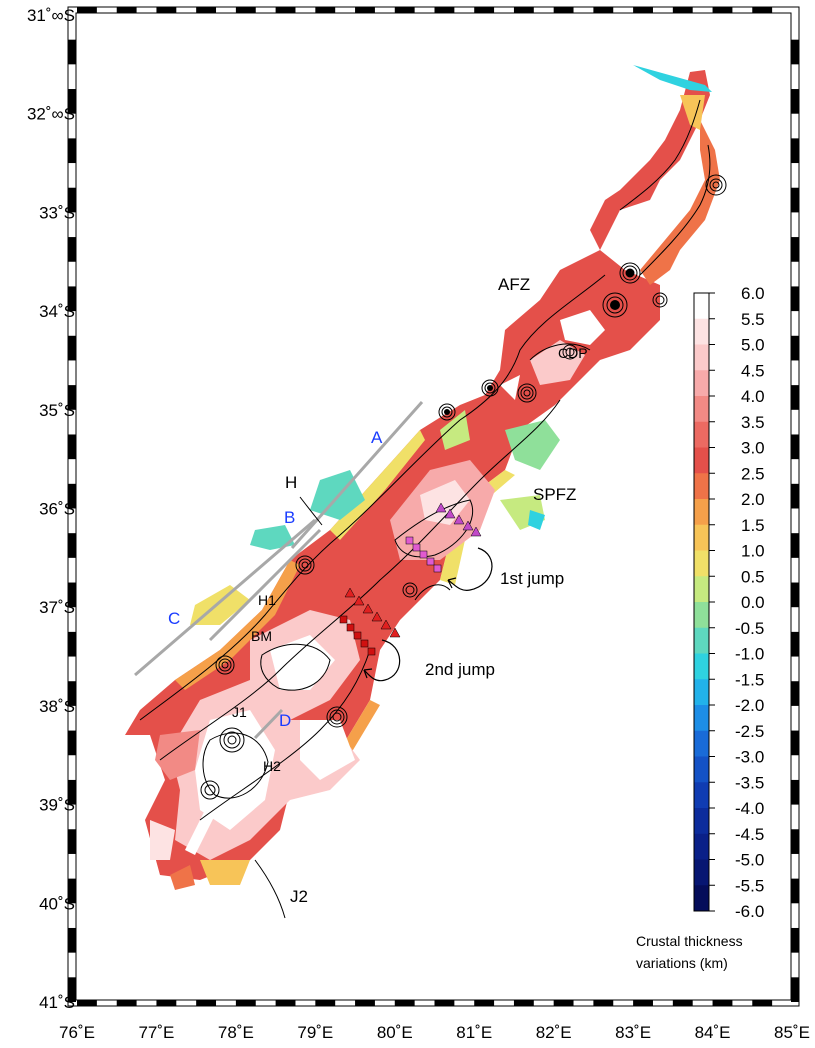 The width and height of the screenshot is (815, 1048). I want to click on colorbar-tick-label: 5.0, so click(753, 345).